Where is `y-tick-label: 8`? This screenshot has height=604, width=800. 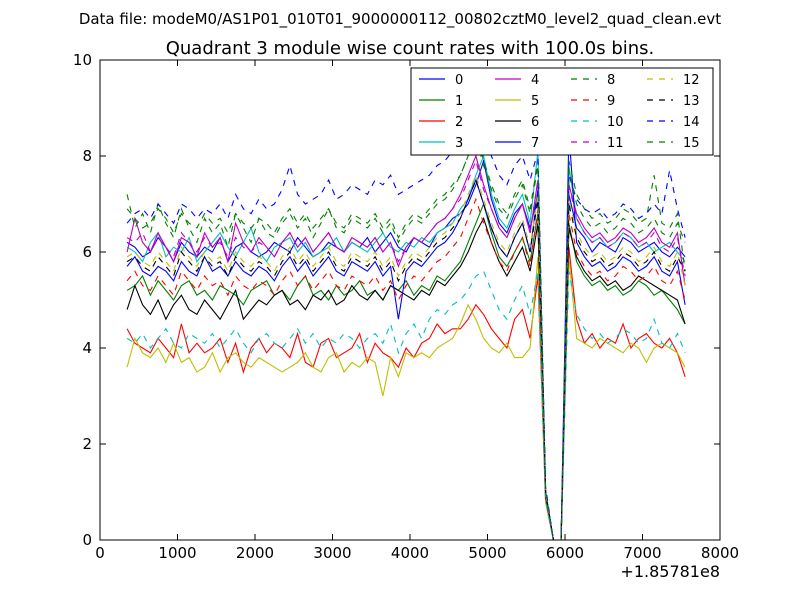 y-tick-label: 8 is located at coordinates (87, 156).